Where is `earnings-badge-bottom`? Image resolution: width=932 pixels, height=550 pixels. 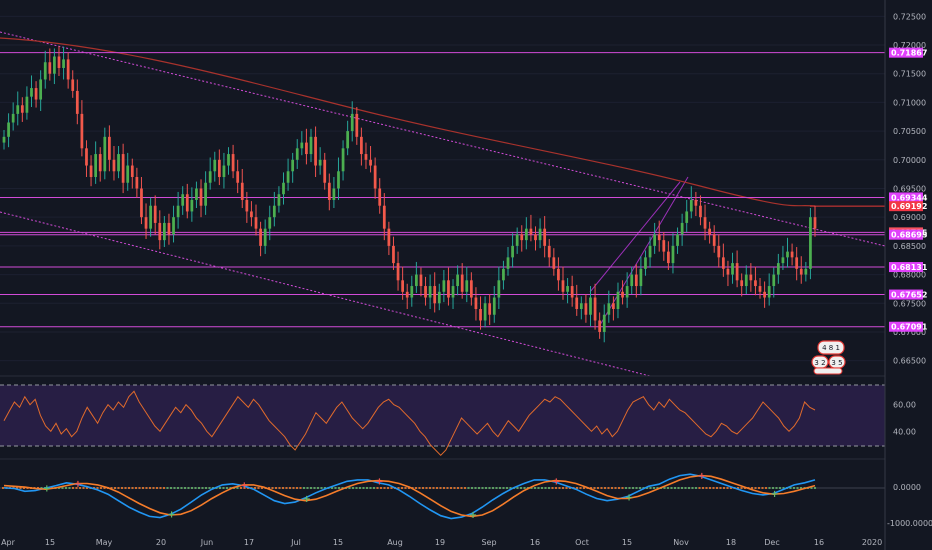 earnings-badge-bottom is located at coordinates (828, 371).